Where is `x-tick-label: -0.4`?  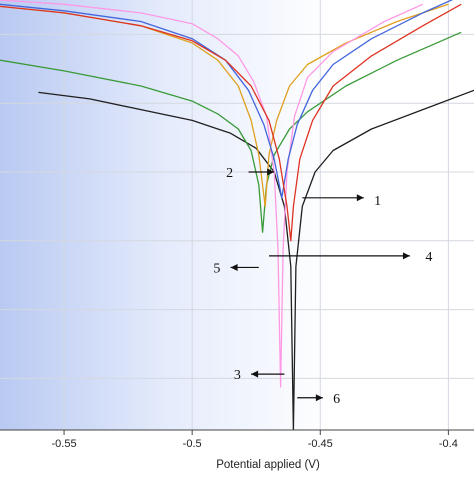
x-tick-label: -0.4 is located at coordinates (448, 444).